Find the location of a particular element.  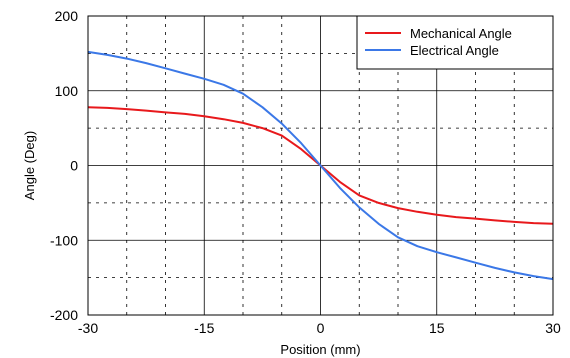

legend: Mechanical Angle Electrical Angle is located at coordinates (455, 42).